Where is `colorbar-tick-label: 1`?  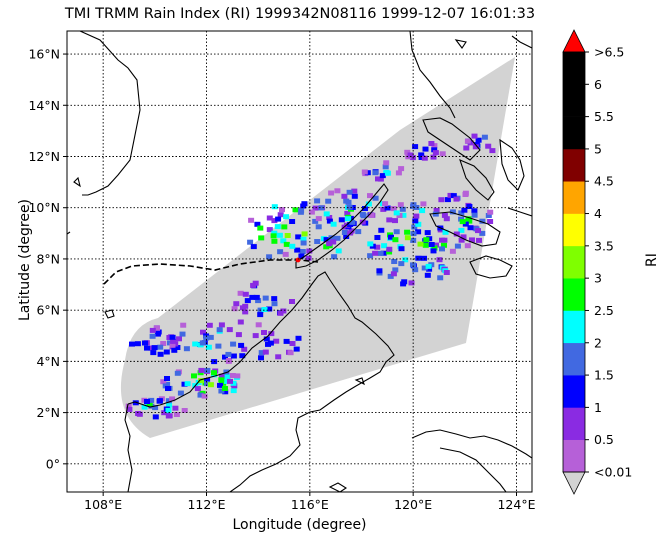 colorbar-tick-label: 1 is located at coordinates (598, 407).